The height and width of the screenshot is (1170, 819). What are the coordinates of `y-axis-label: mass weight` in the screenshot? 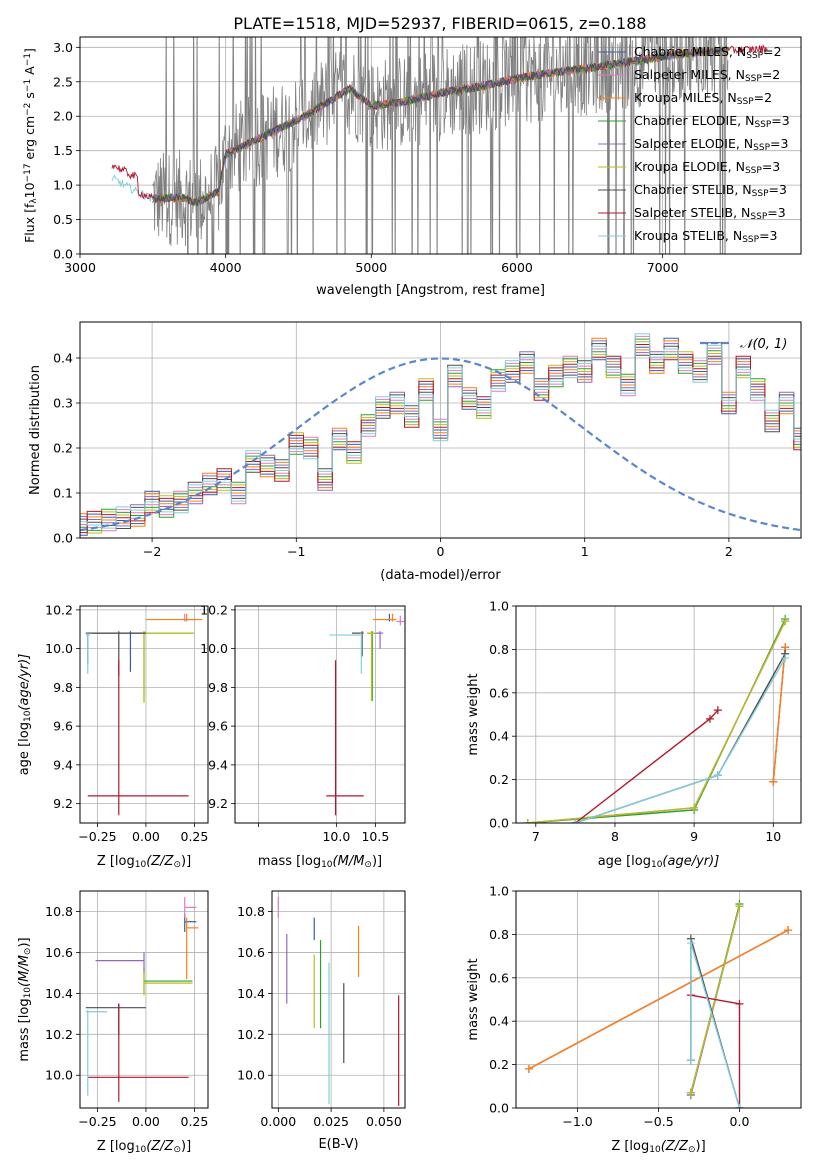 It's located at (473, 999).